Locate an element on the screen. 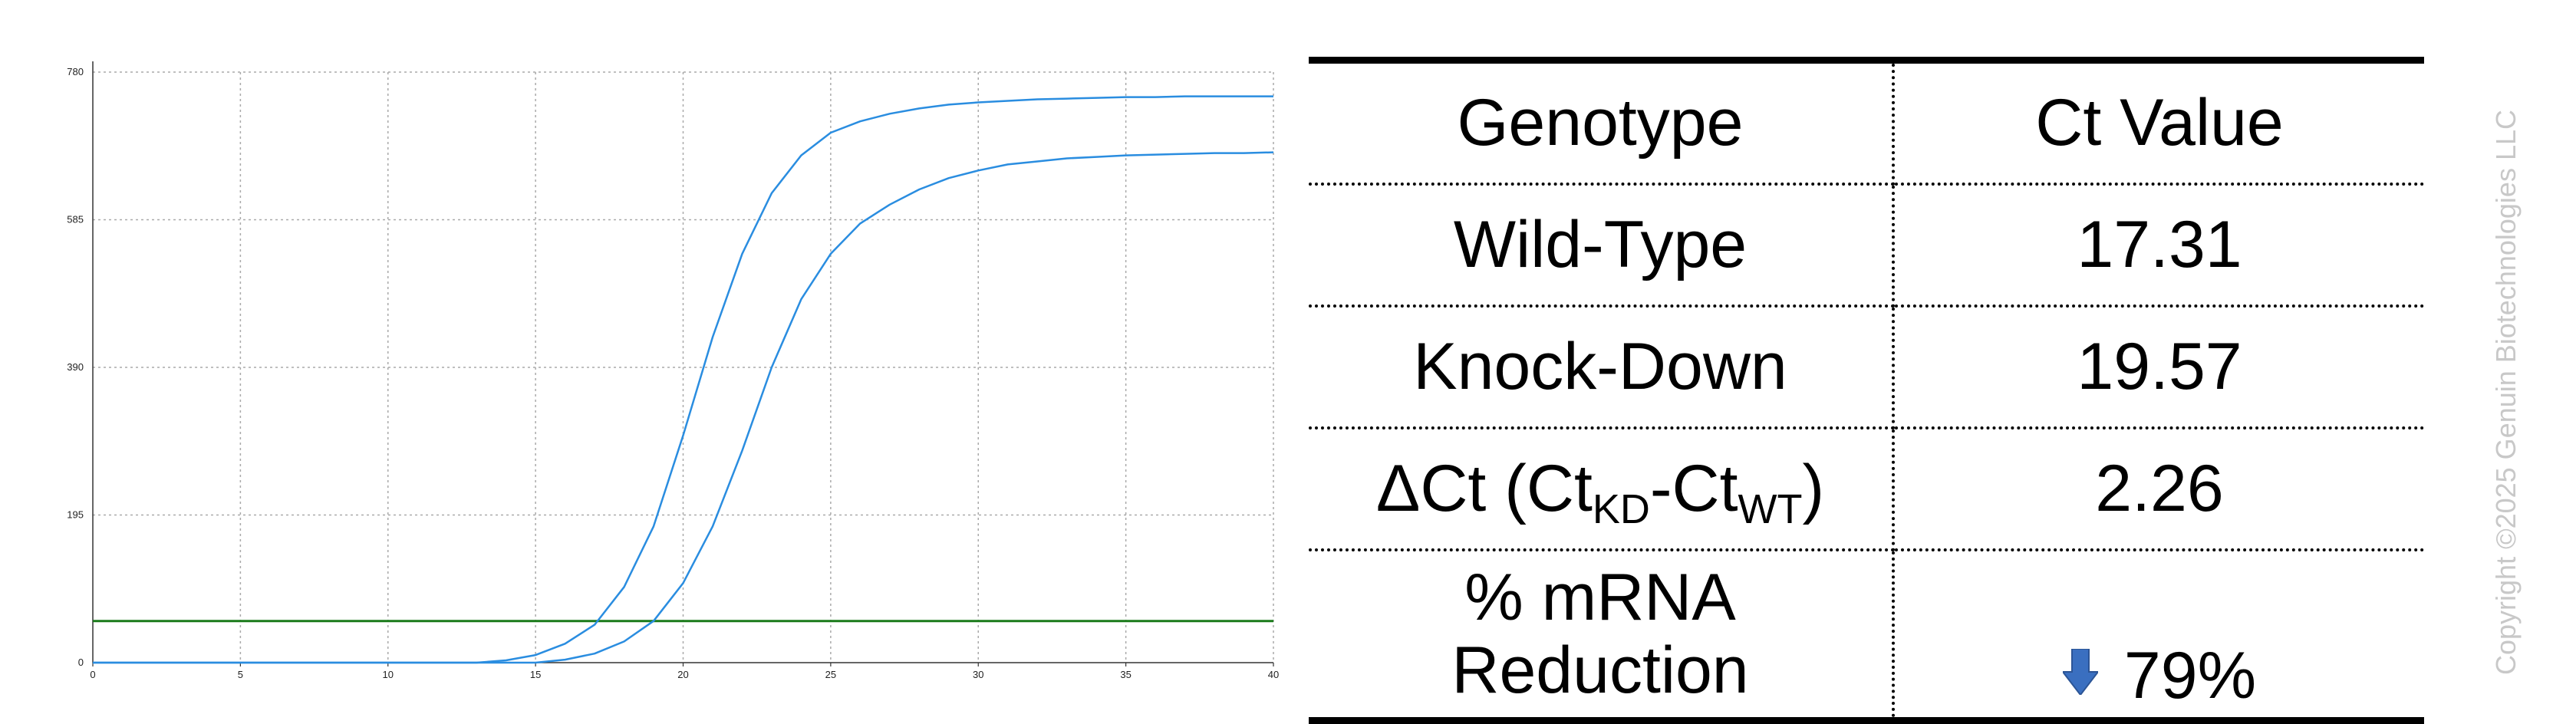  row-label: Wild-Type is located at coordinates (1602, 246).